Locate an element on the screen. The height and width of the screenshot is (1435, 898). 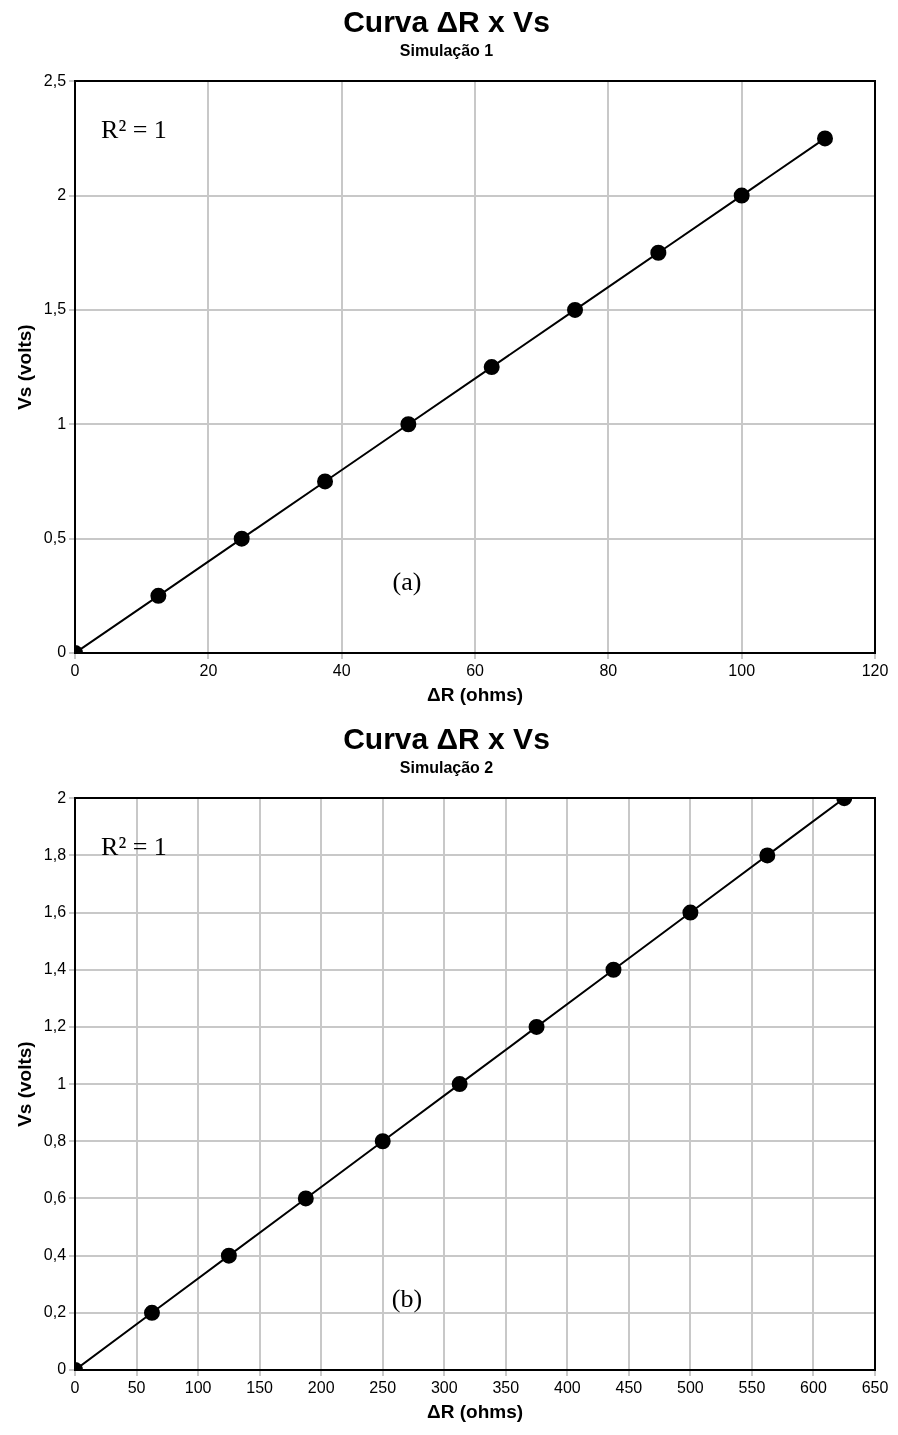
x-tick-label: 60 is located at coordinates (475, 671).